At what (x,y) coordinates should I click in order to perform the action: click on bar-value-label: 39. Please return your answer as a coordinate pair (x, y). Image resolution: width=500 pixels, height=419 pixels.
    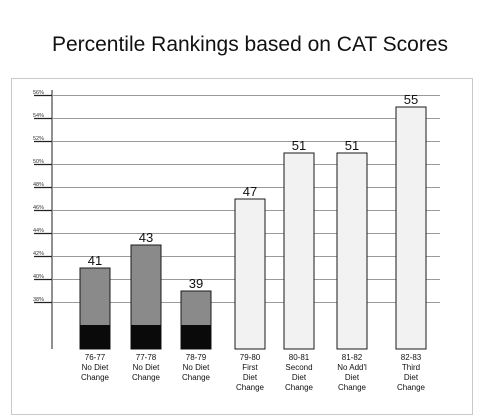
    Looking at the image, I should click on (196, 283).